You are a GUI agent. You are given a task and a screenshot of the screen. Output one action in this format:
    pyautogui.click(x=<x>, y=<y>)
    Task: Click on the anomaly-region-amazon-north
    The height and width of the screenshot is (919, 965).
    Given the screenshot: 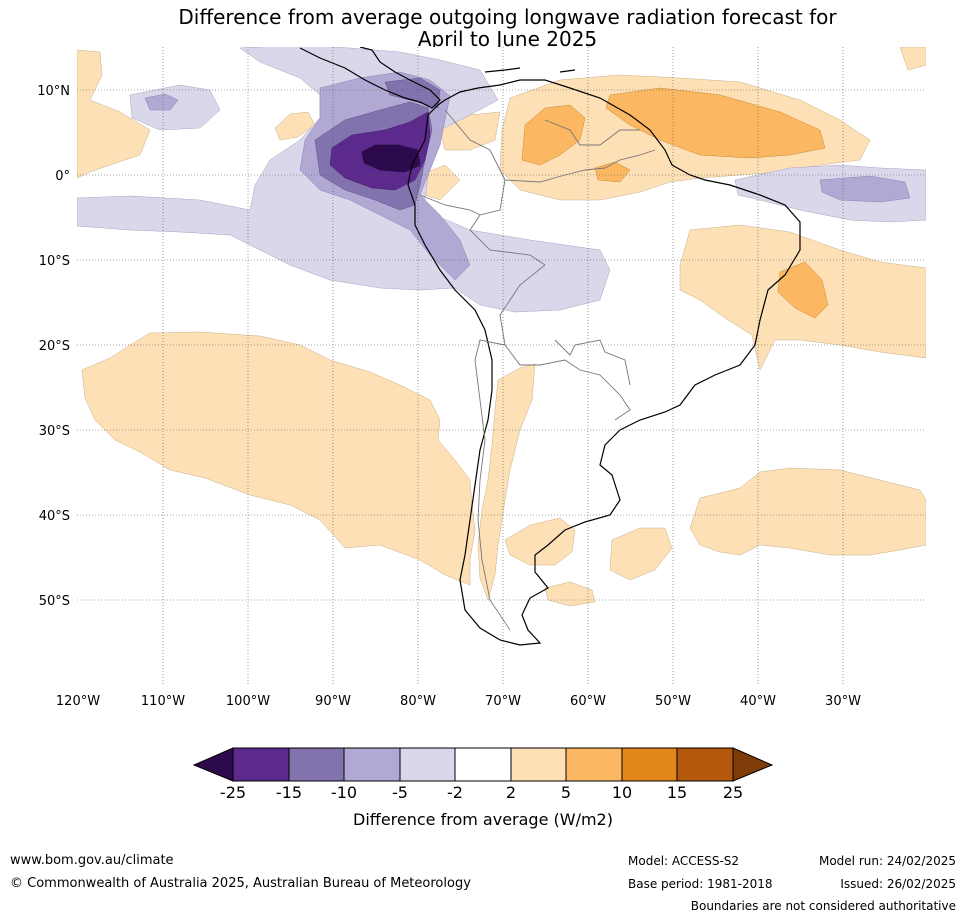 What is the action you would take?
    pyautogui.click(x=612, y=172)
    